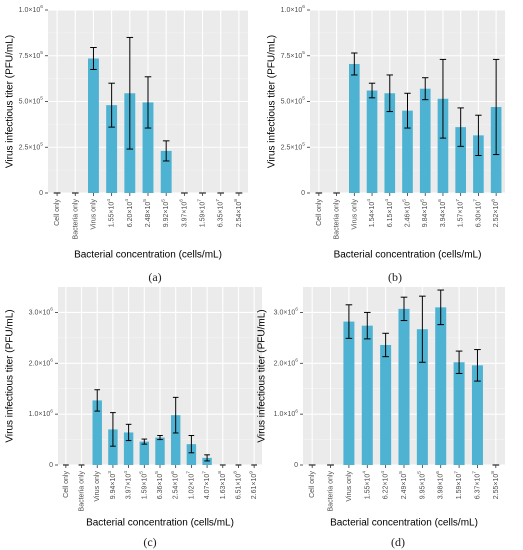 Image resolution: width=523 pixels, height=550 pixels. What do you see at coordinates (441, 213) in the screenshot?
I see `x-tick-label: 3.94×106` at bounding box center [441, 213].